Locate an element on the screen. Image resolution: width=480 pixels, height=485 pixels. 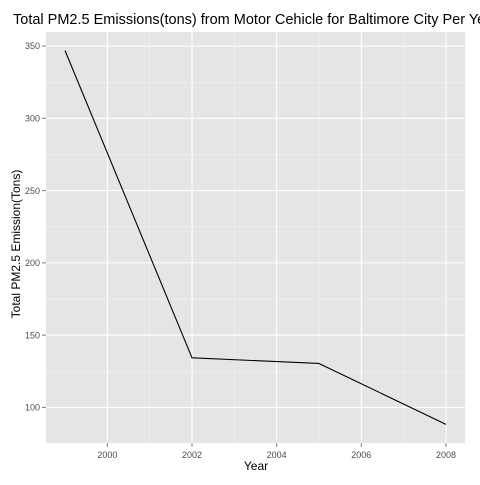
x-tick-label: 2004 is located at coordinates (277, 455).